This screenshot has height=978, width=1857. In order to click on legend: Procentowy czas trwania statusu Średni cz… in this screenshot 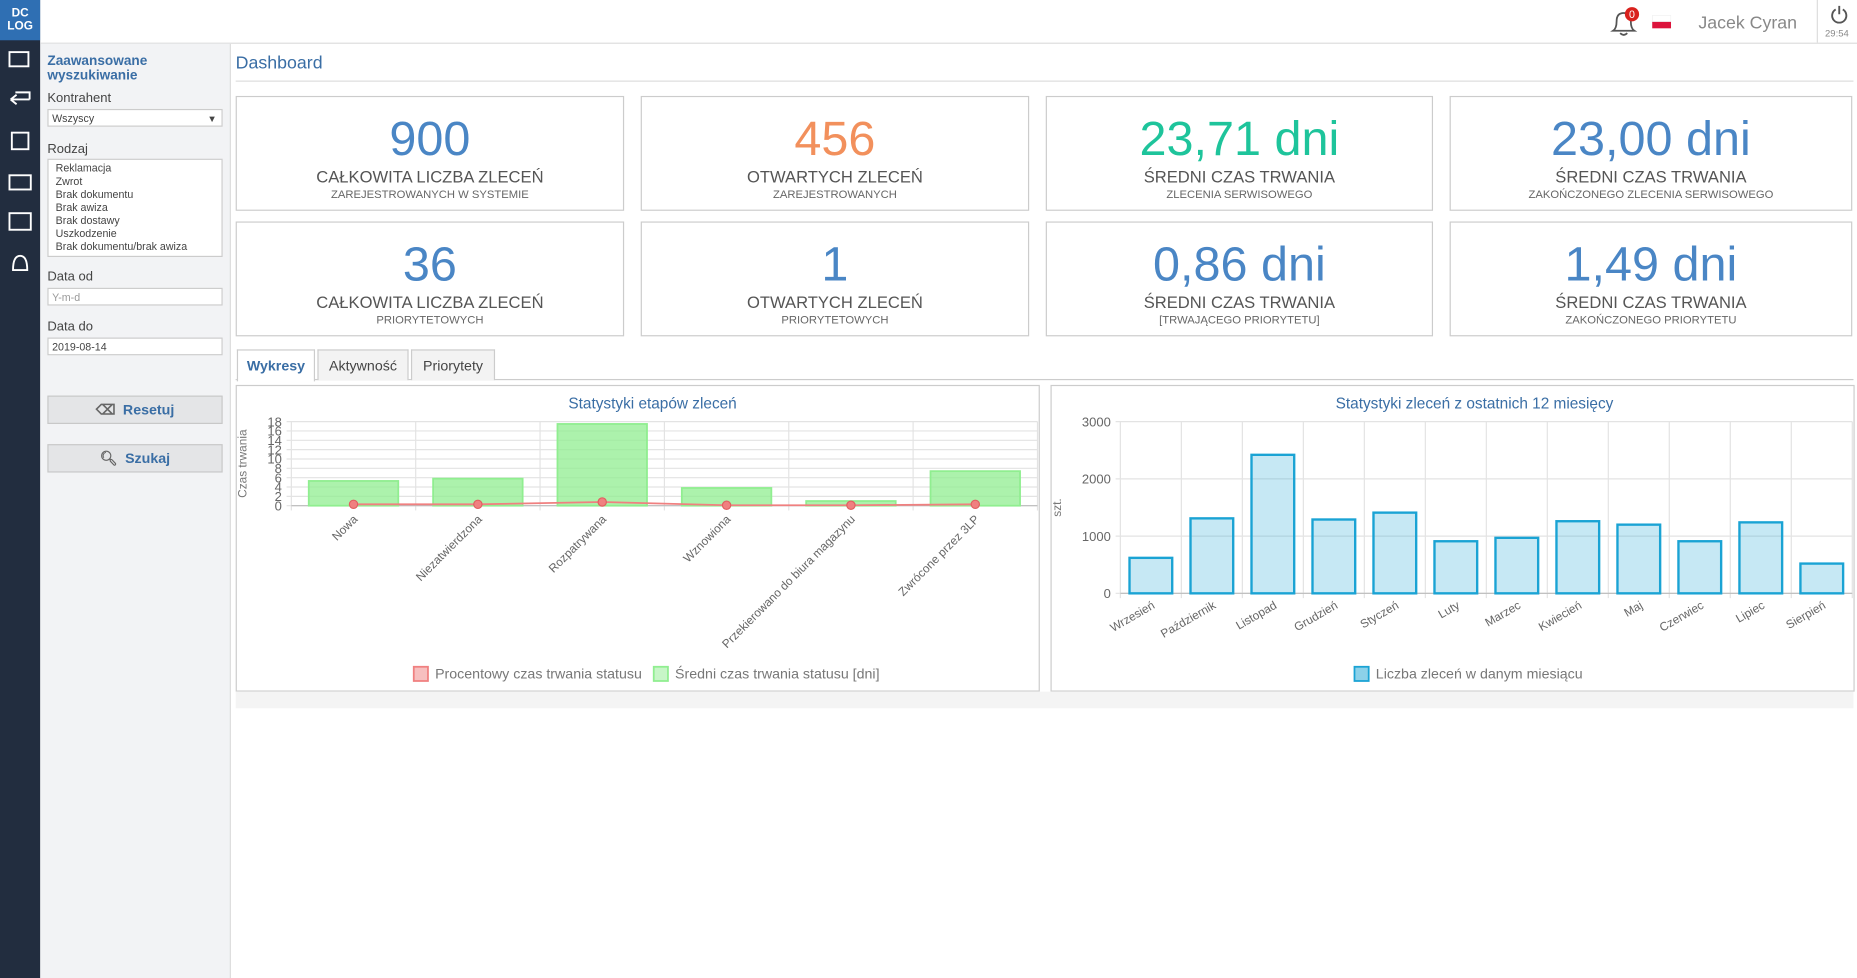, I will do `click(646, 674)`.